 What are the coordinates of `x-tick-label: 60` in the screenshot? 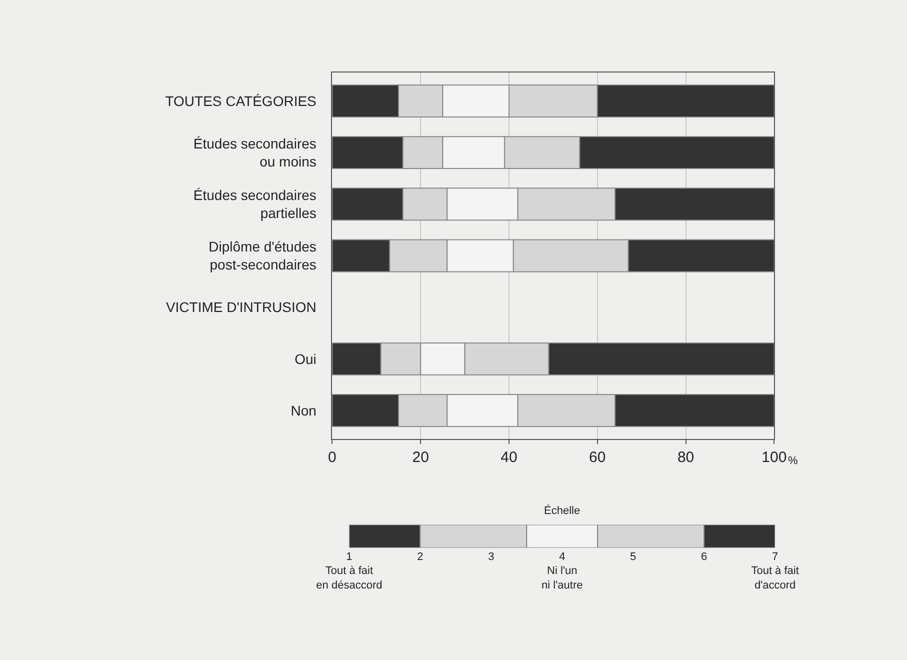 It's located at (597, 457).